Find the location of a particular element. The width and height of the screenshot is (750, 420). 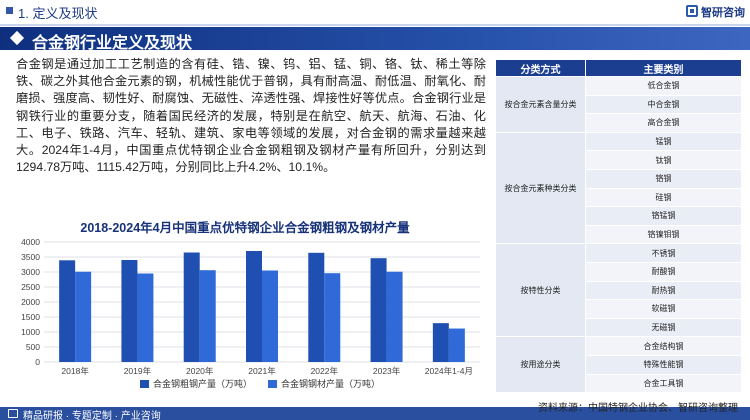

footer-strip: 精品研报 · 专题定制 · 产业咨询 is located at coordinates (375, 413).